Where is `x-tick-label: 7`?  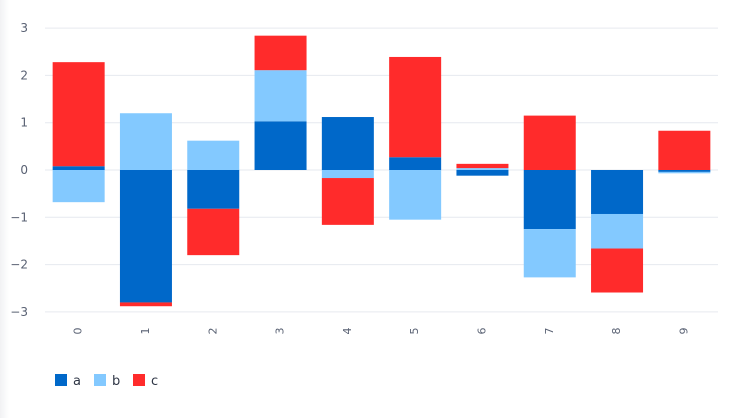 x-tick-label: 7 is located at coordinates (549, 331).